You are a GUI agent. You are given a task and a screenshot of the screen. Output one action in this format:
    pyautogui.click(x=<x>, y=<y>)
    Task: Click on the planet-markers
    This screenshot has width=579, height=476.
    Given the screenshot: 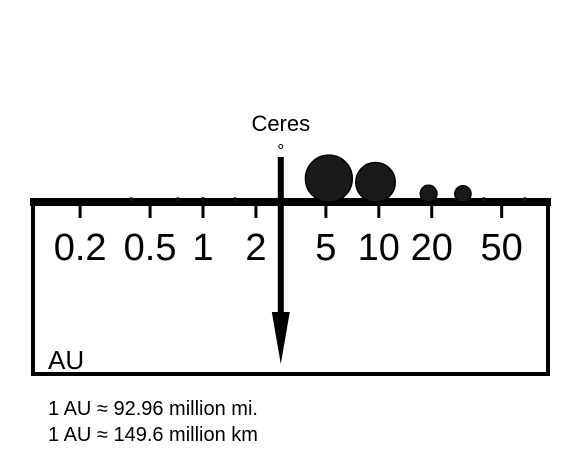 What is the action you would take?
    pyautogui.click(x=328, y=178)
    